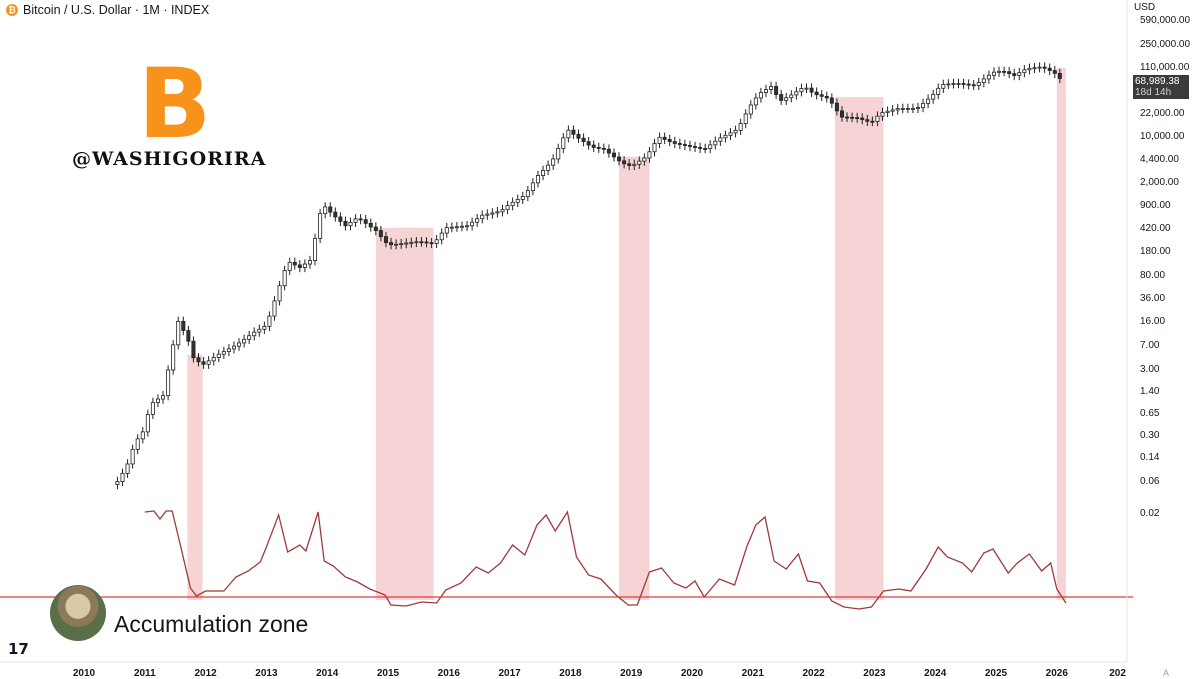  Describe the element at coordinates (1150, 457) in the screenshot. I see `price-tick-label: 0.14` at that location.